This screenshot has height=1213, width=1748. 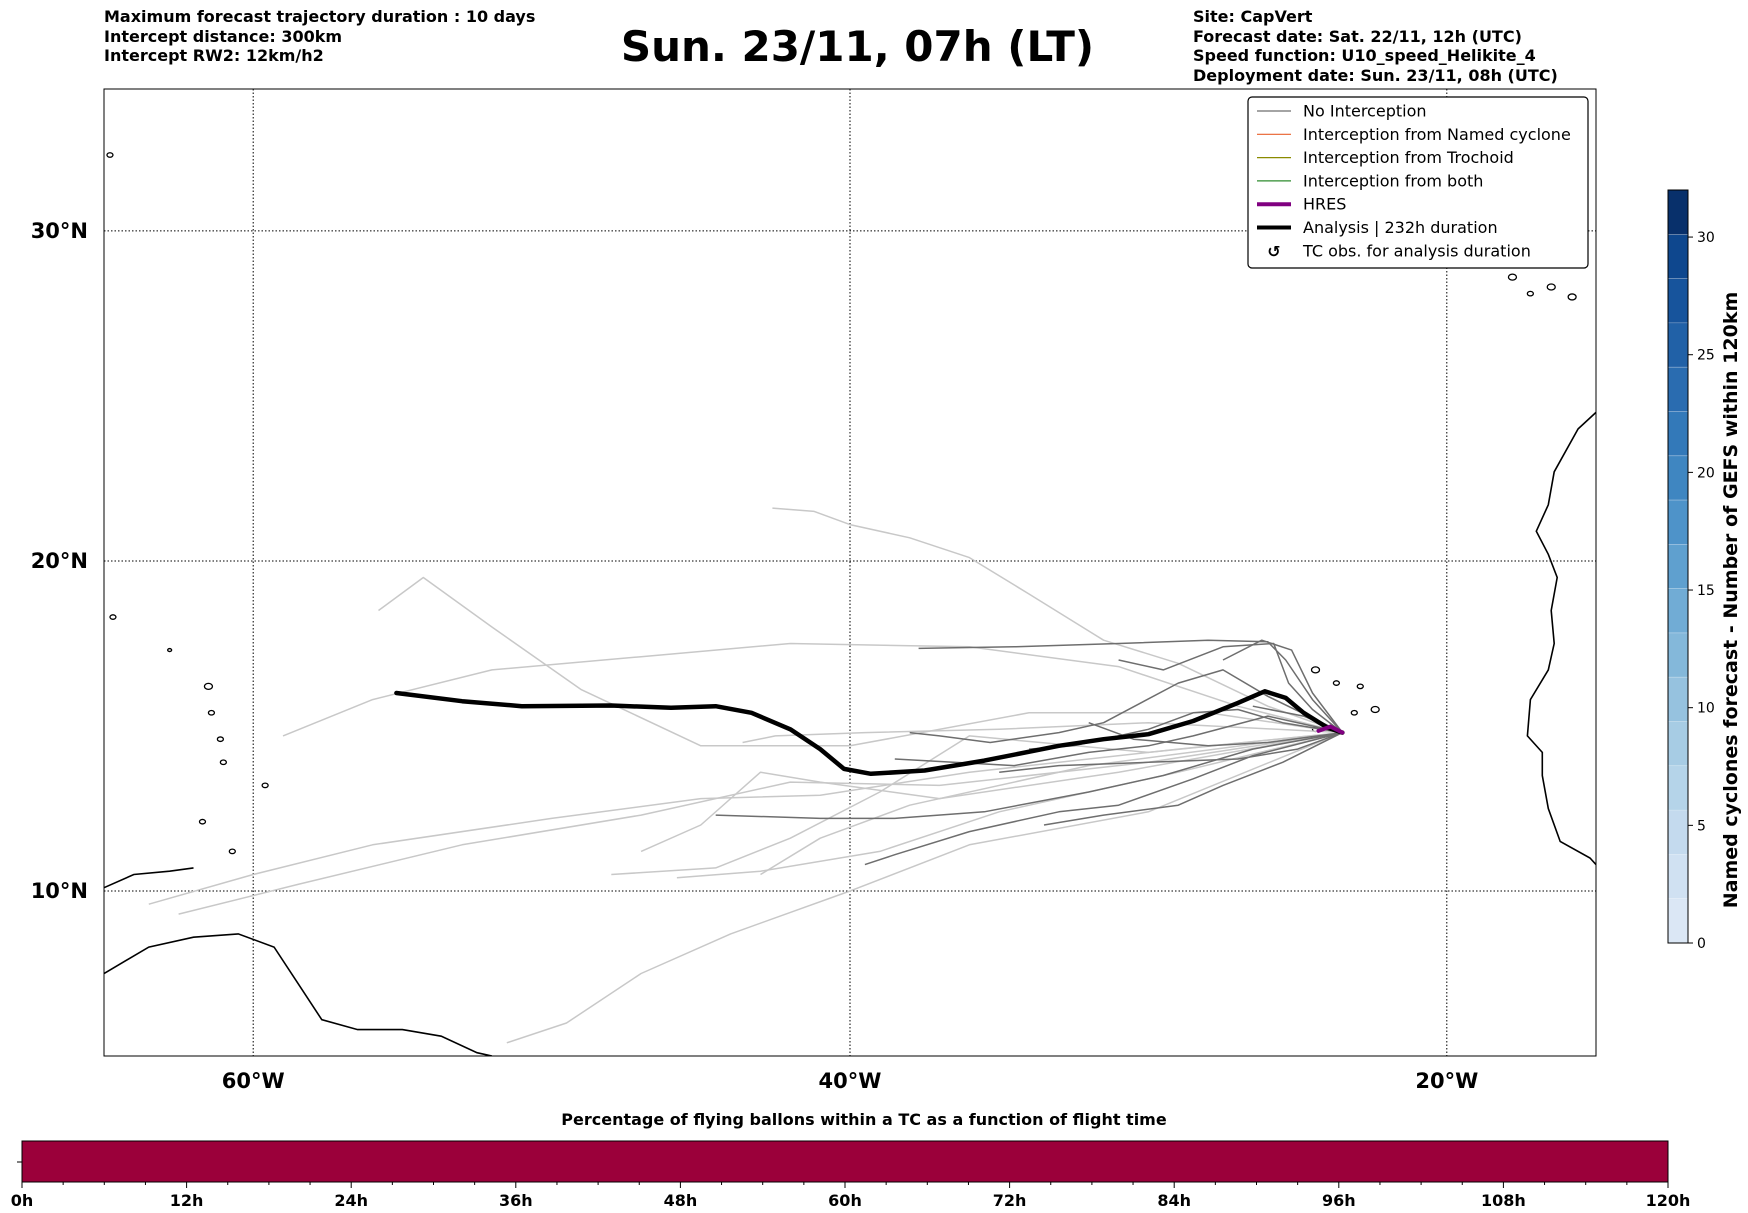 I want to click on analysis-trajectory, so click(x=869, y=733).